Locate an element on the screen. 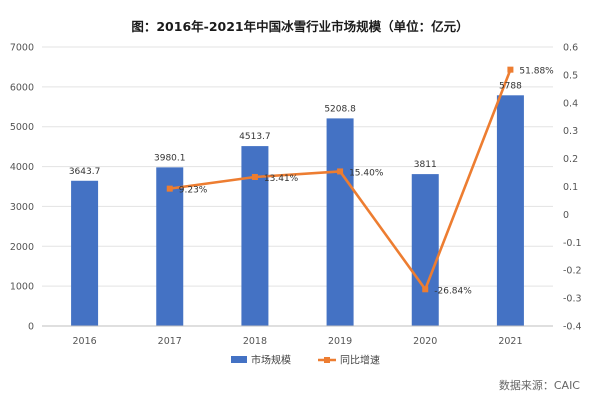  x-tick-label: 2017 is located at coordinates (170, 341).